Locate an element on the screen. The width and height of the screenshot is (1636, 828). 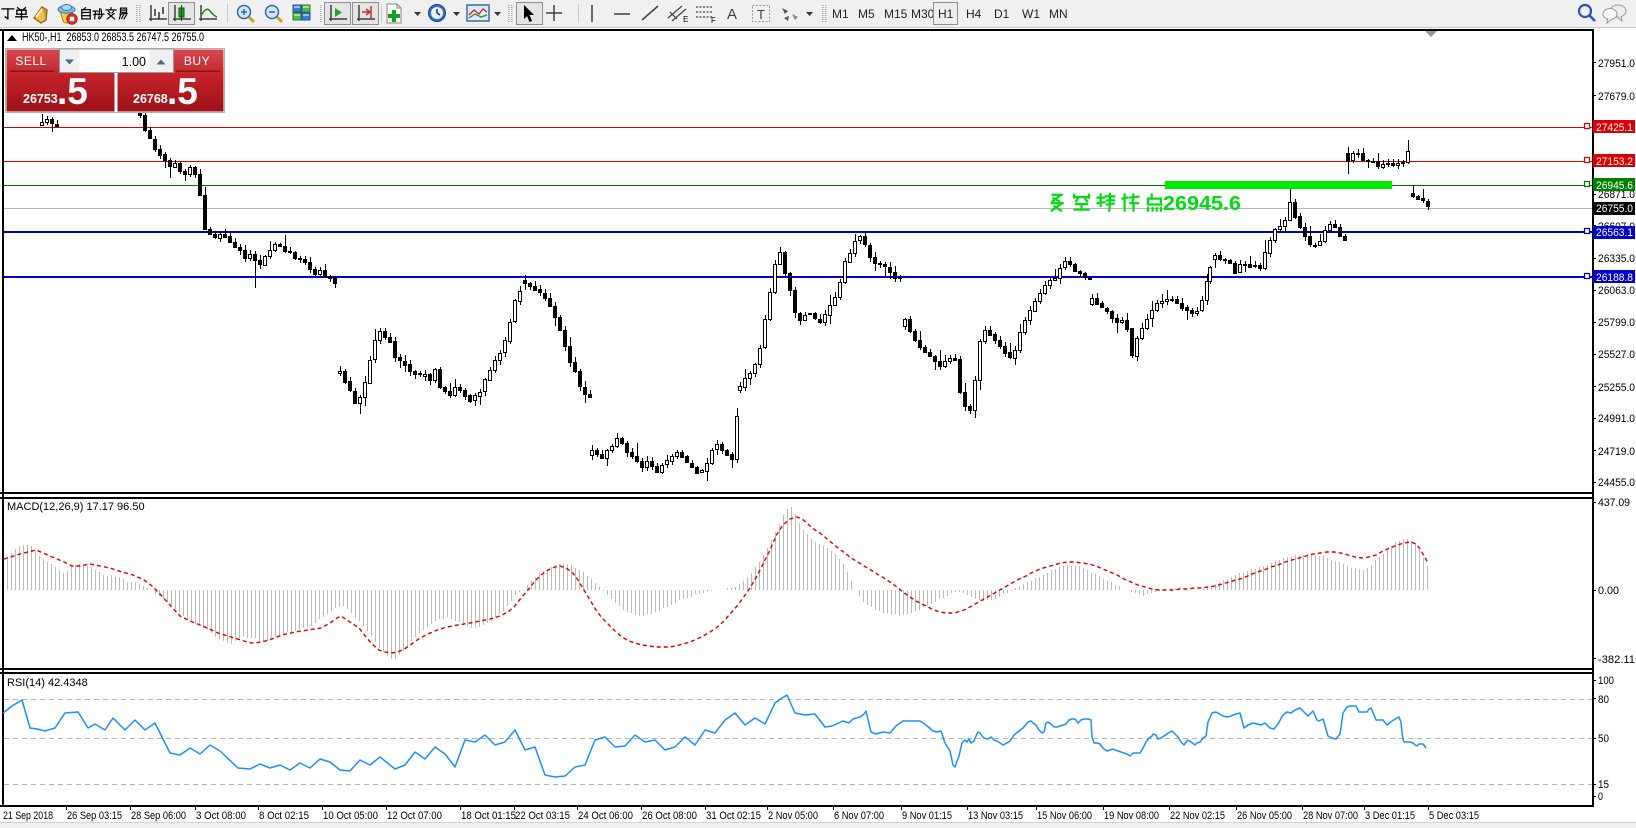
svg-text: 8 Oct 02:15 is located at coordinates (284, 816).